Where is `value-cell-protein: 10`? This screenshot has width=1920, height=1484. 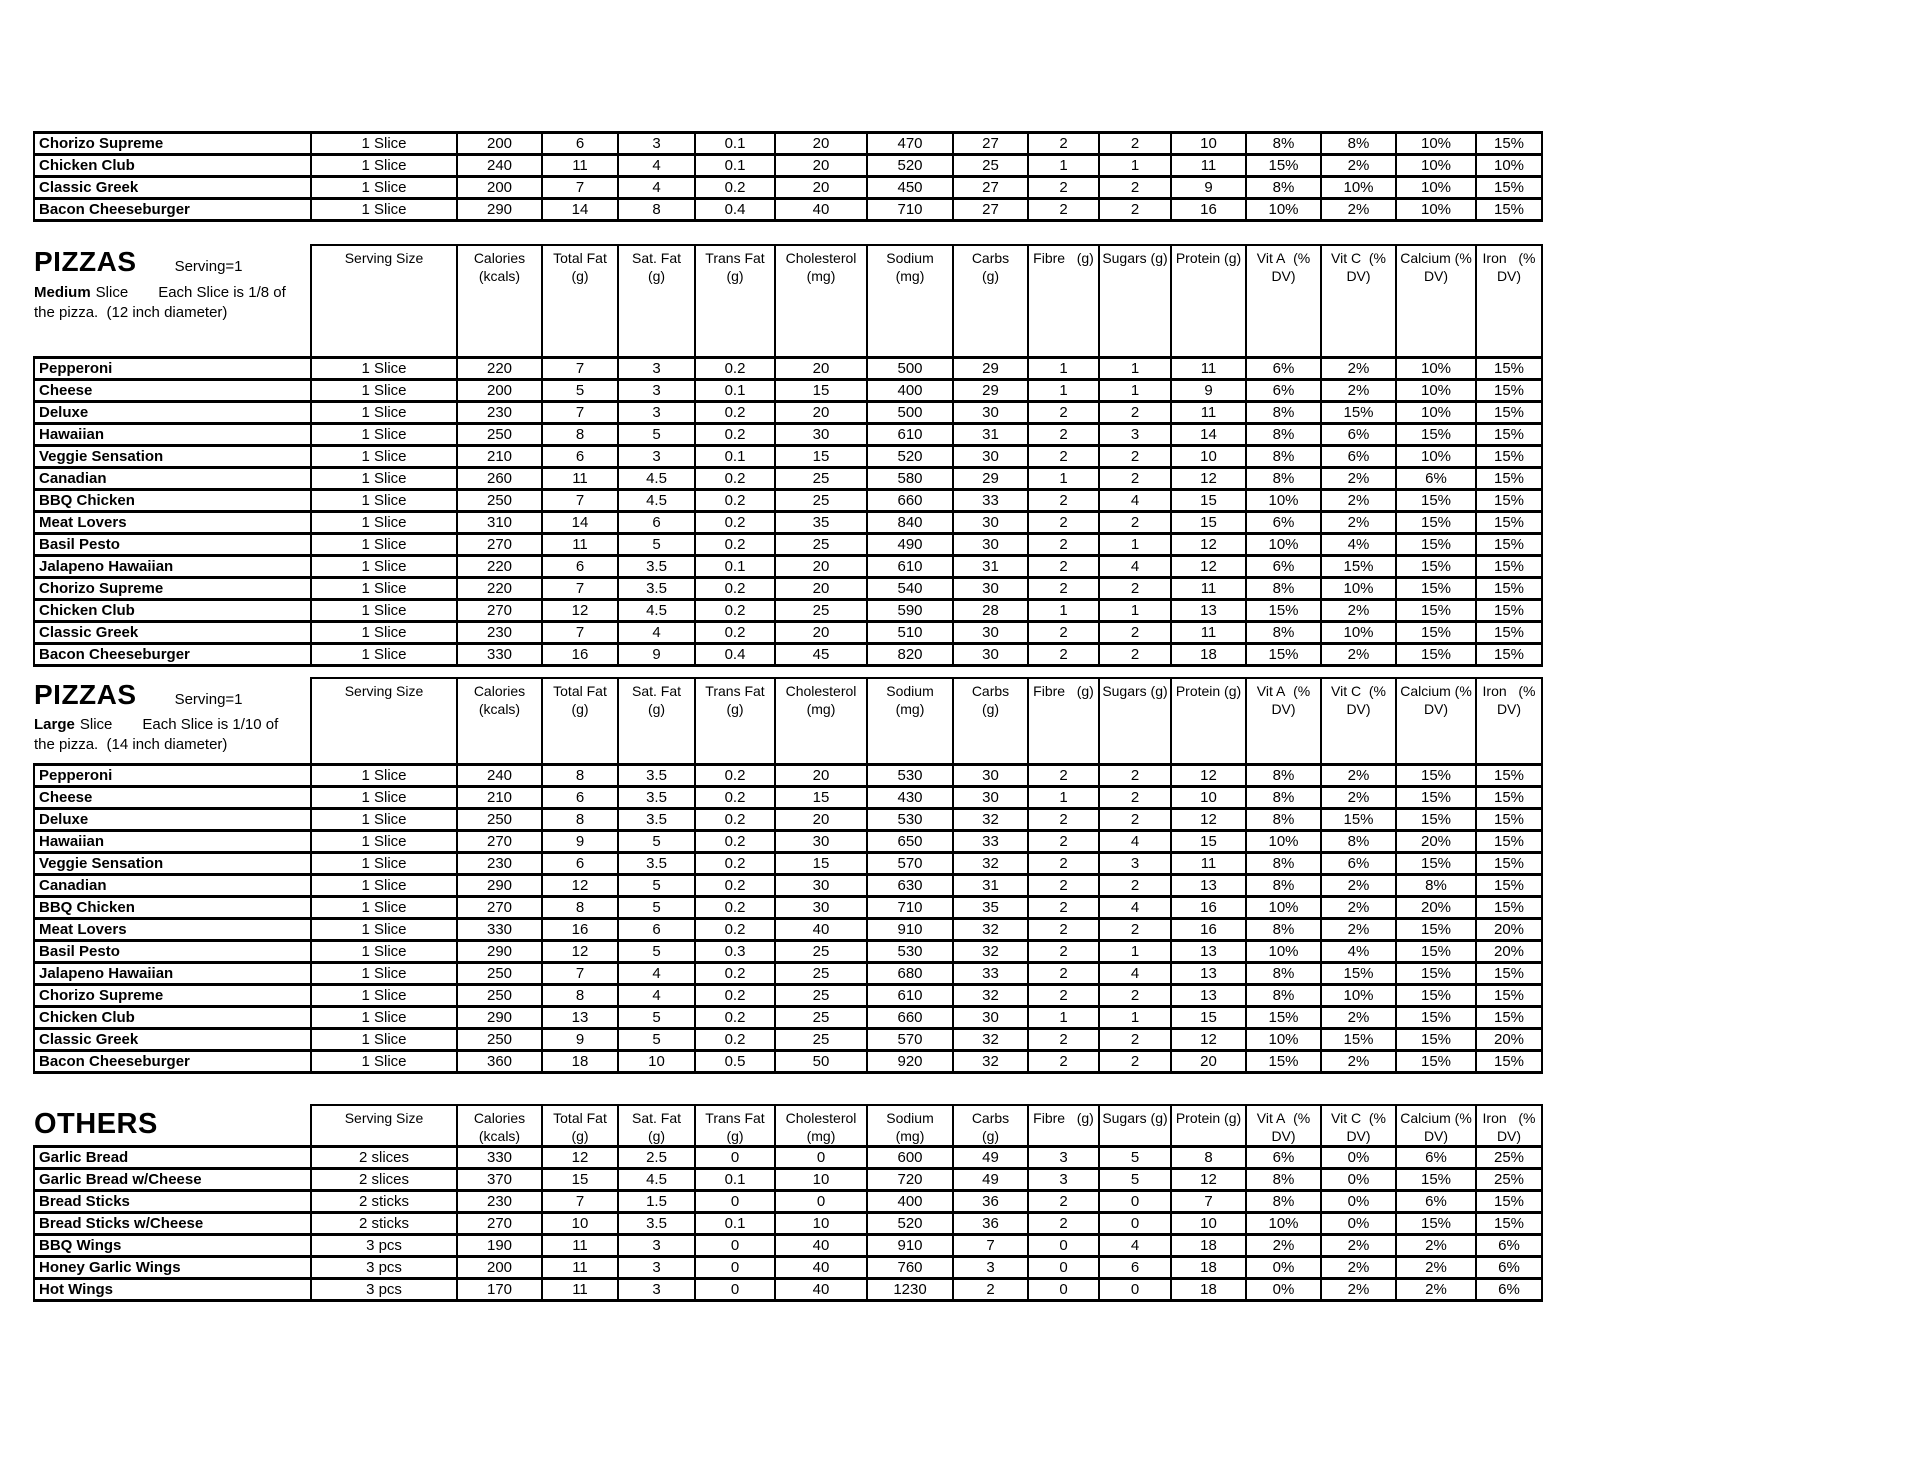
value-cell-protein: 10 is located at coordinates (1208, 143).